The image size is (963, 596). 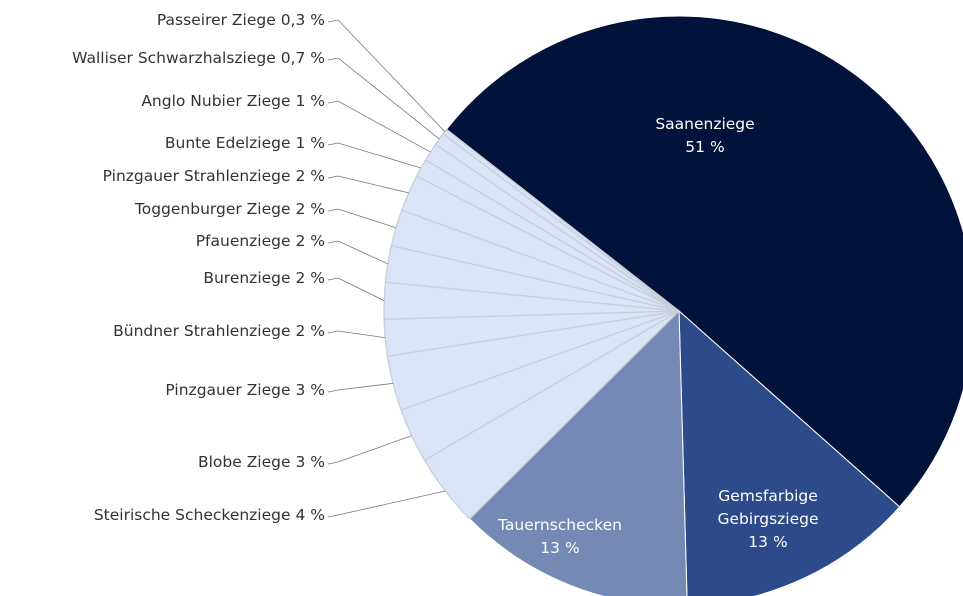 I want to click on category-name: Pinzgauer Strahlenziege, so click(x=197, y=176).